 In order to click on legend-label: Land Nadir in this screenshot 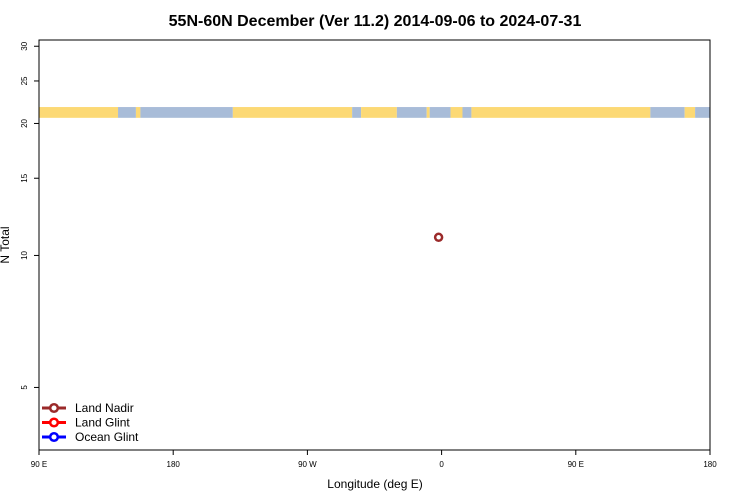, I will do `click(104, 408)`.